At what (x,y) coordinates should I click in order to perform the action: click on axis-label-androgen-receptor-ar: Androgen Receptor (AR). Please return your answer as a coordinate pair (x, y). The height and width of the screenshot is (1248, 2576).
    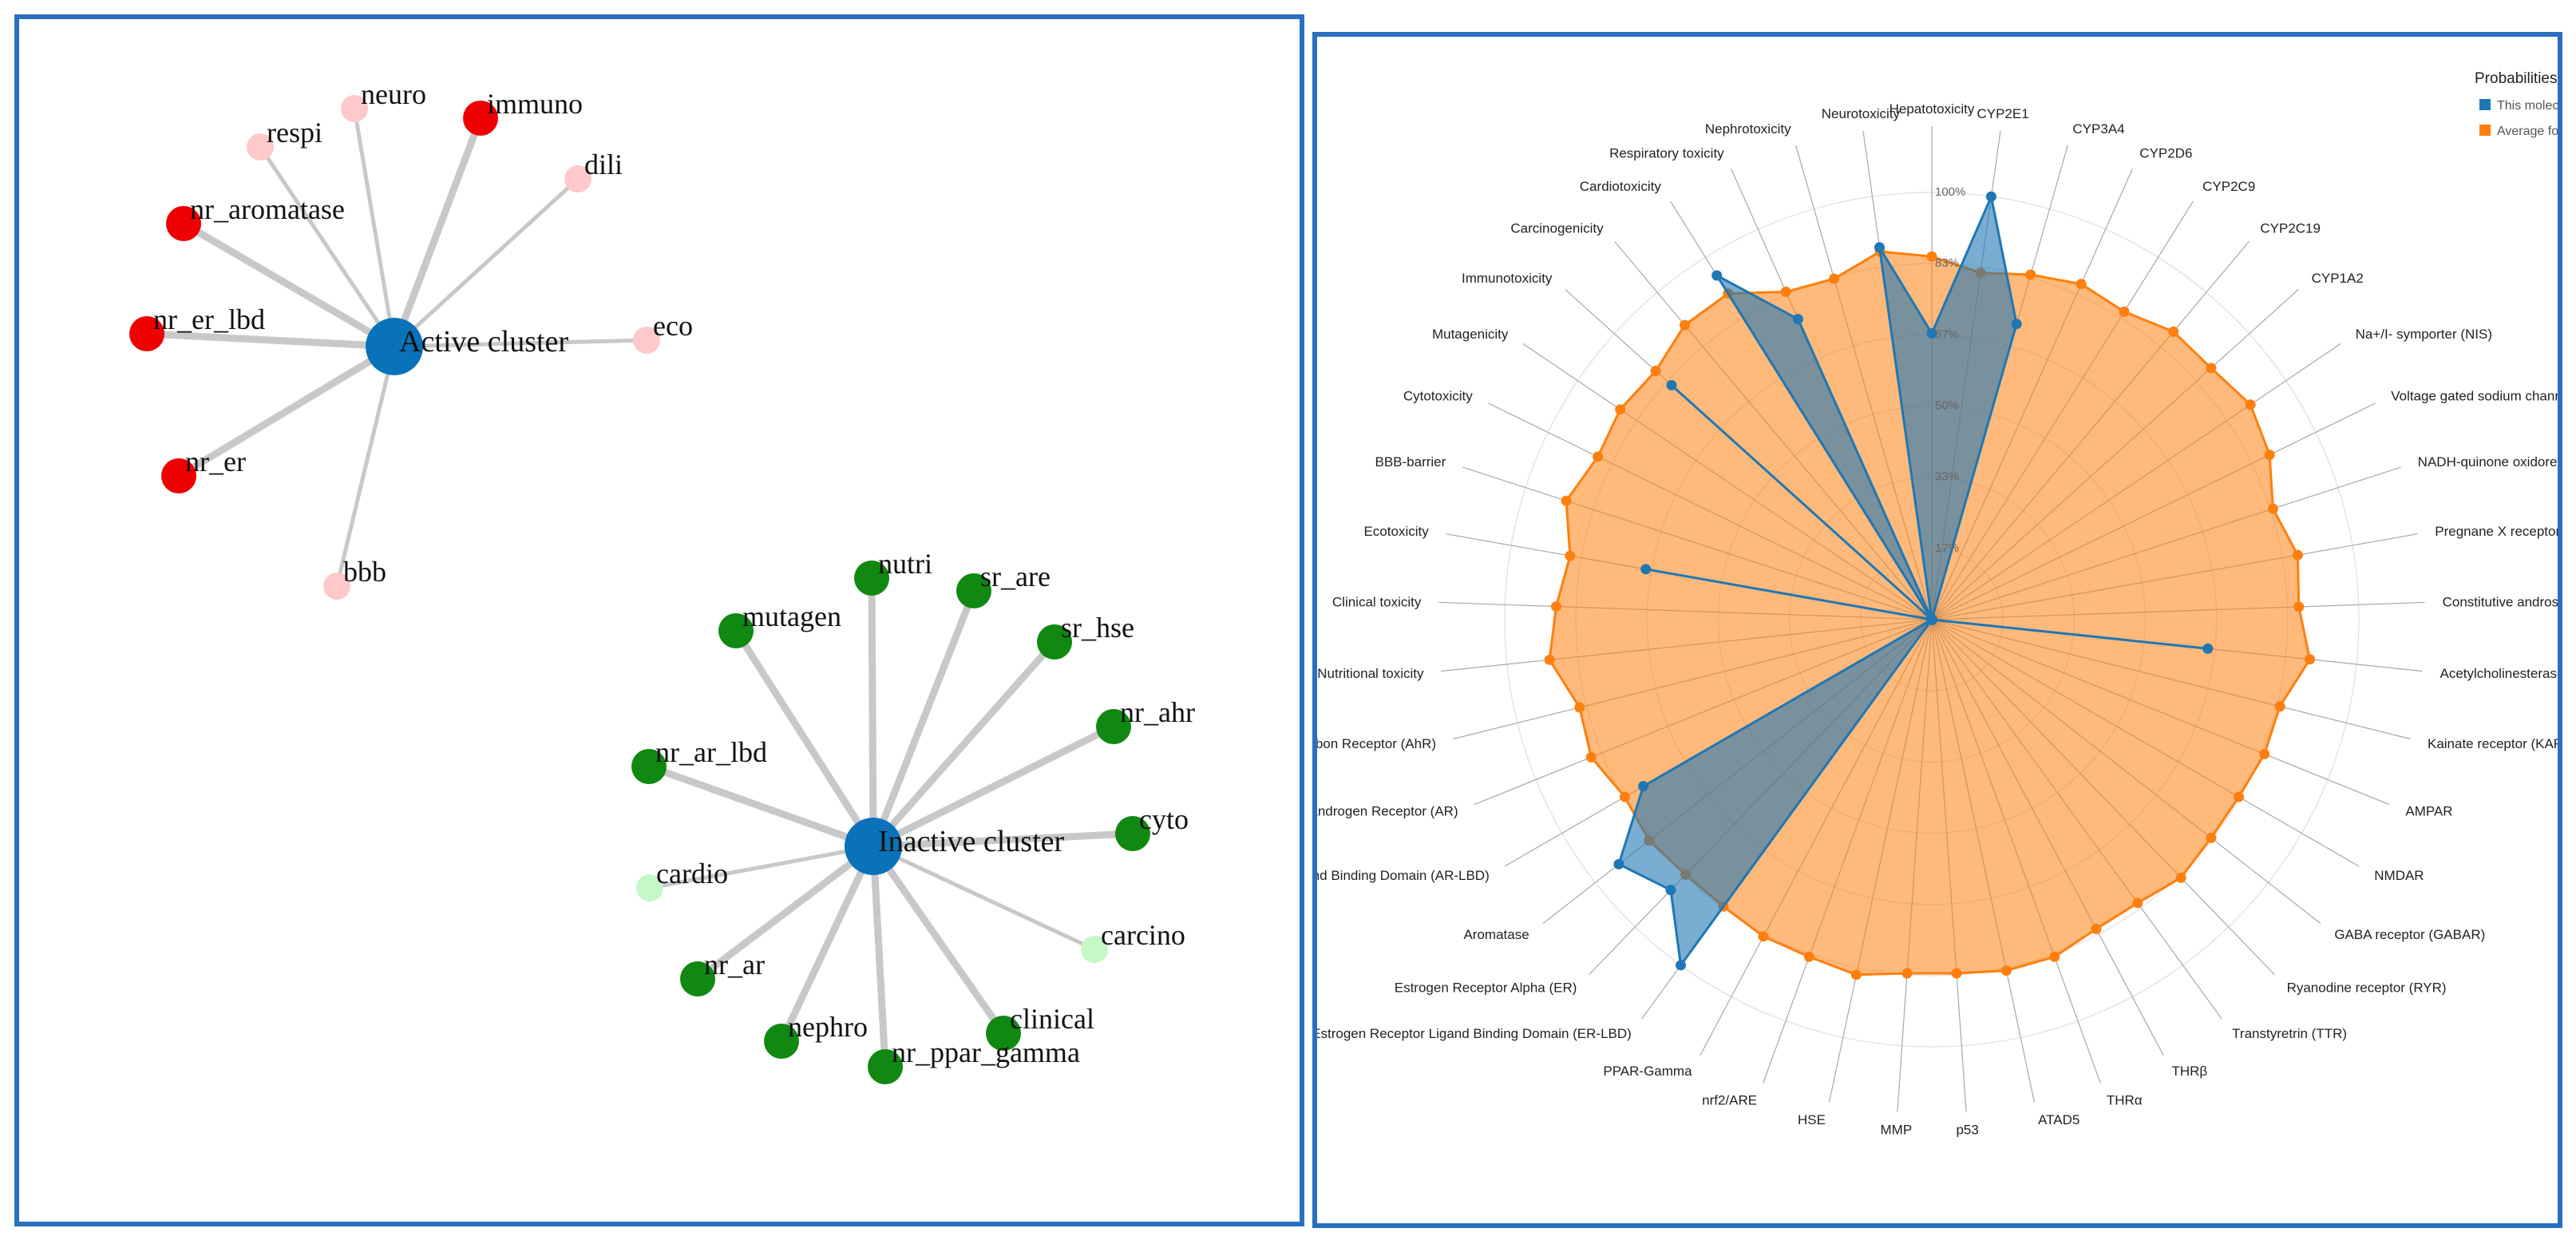
    Looking at the image, I should click on (1388, 811).